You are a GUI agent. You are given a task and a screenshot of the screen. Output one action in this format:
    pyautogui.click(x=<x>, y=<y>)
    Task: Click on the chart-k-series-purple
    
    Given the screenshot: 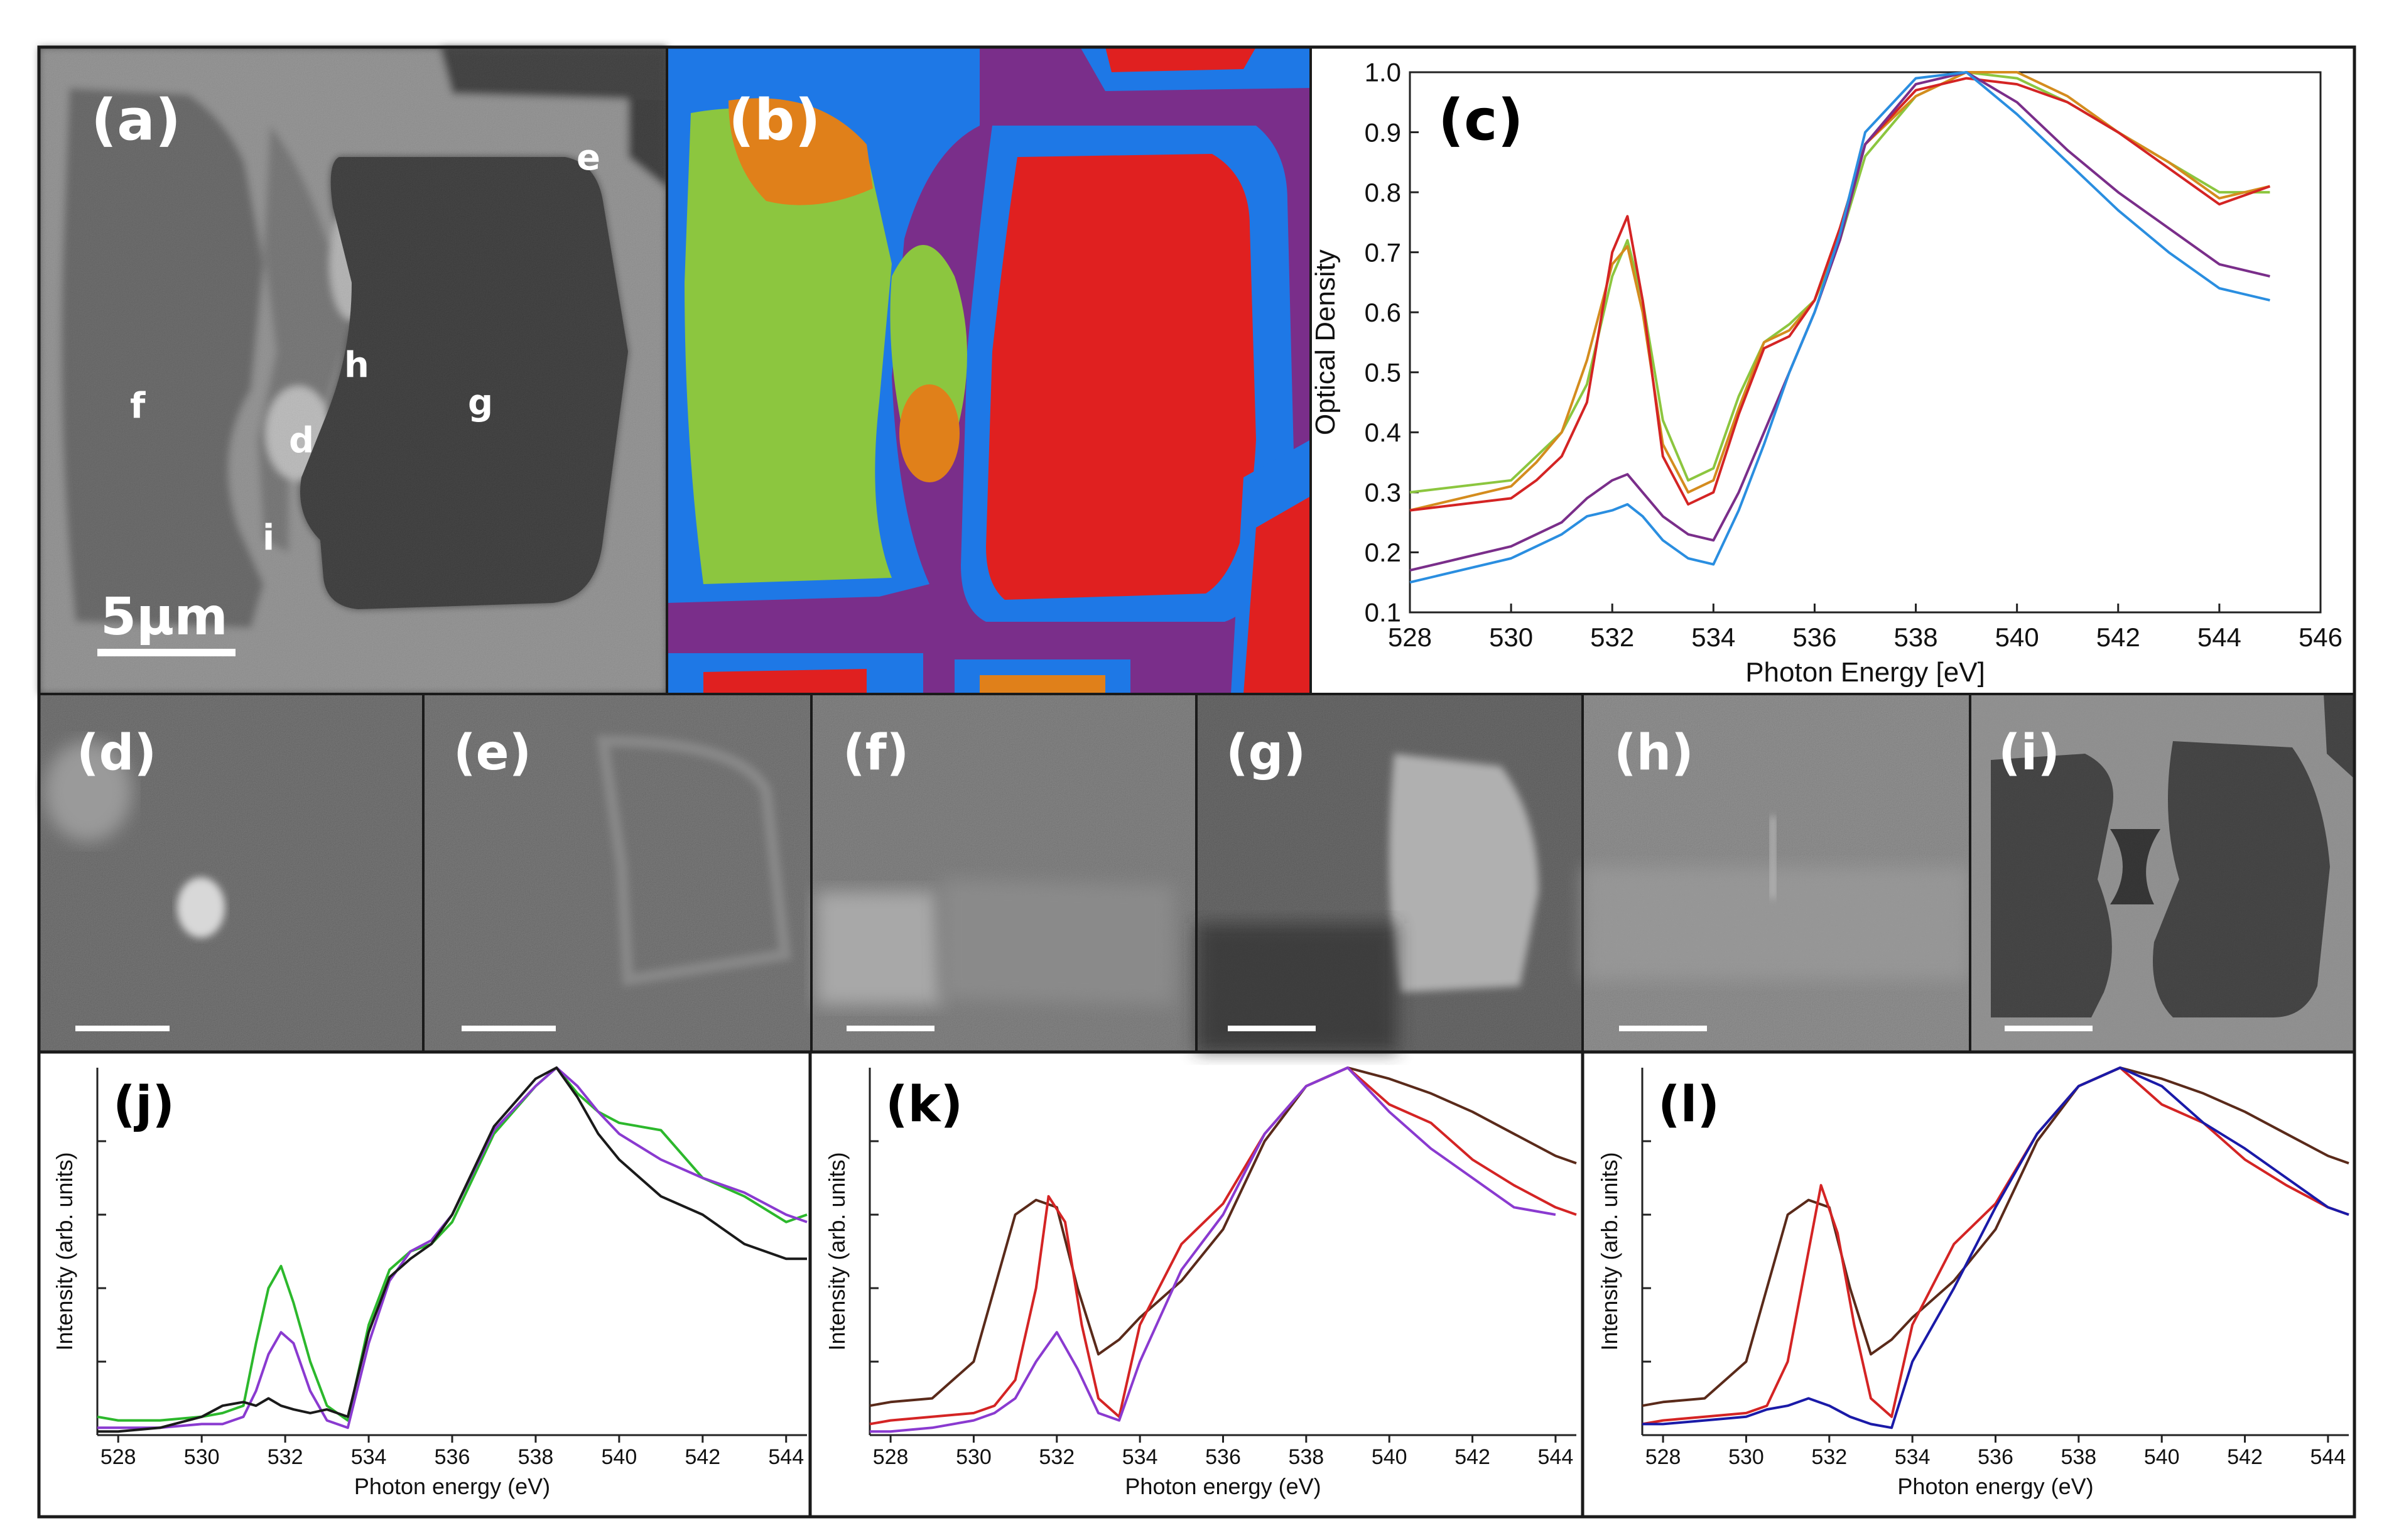 What is the action you would take?
    pyautogui.click(x=1213, y=1249)
    